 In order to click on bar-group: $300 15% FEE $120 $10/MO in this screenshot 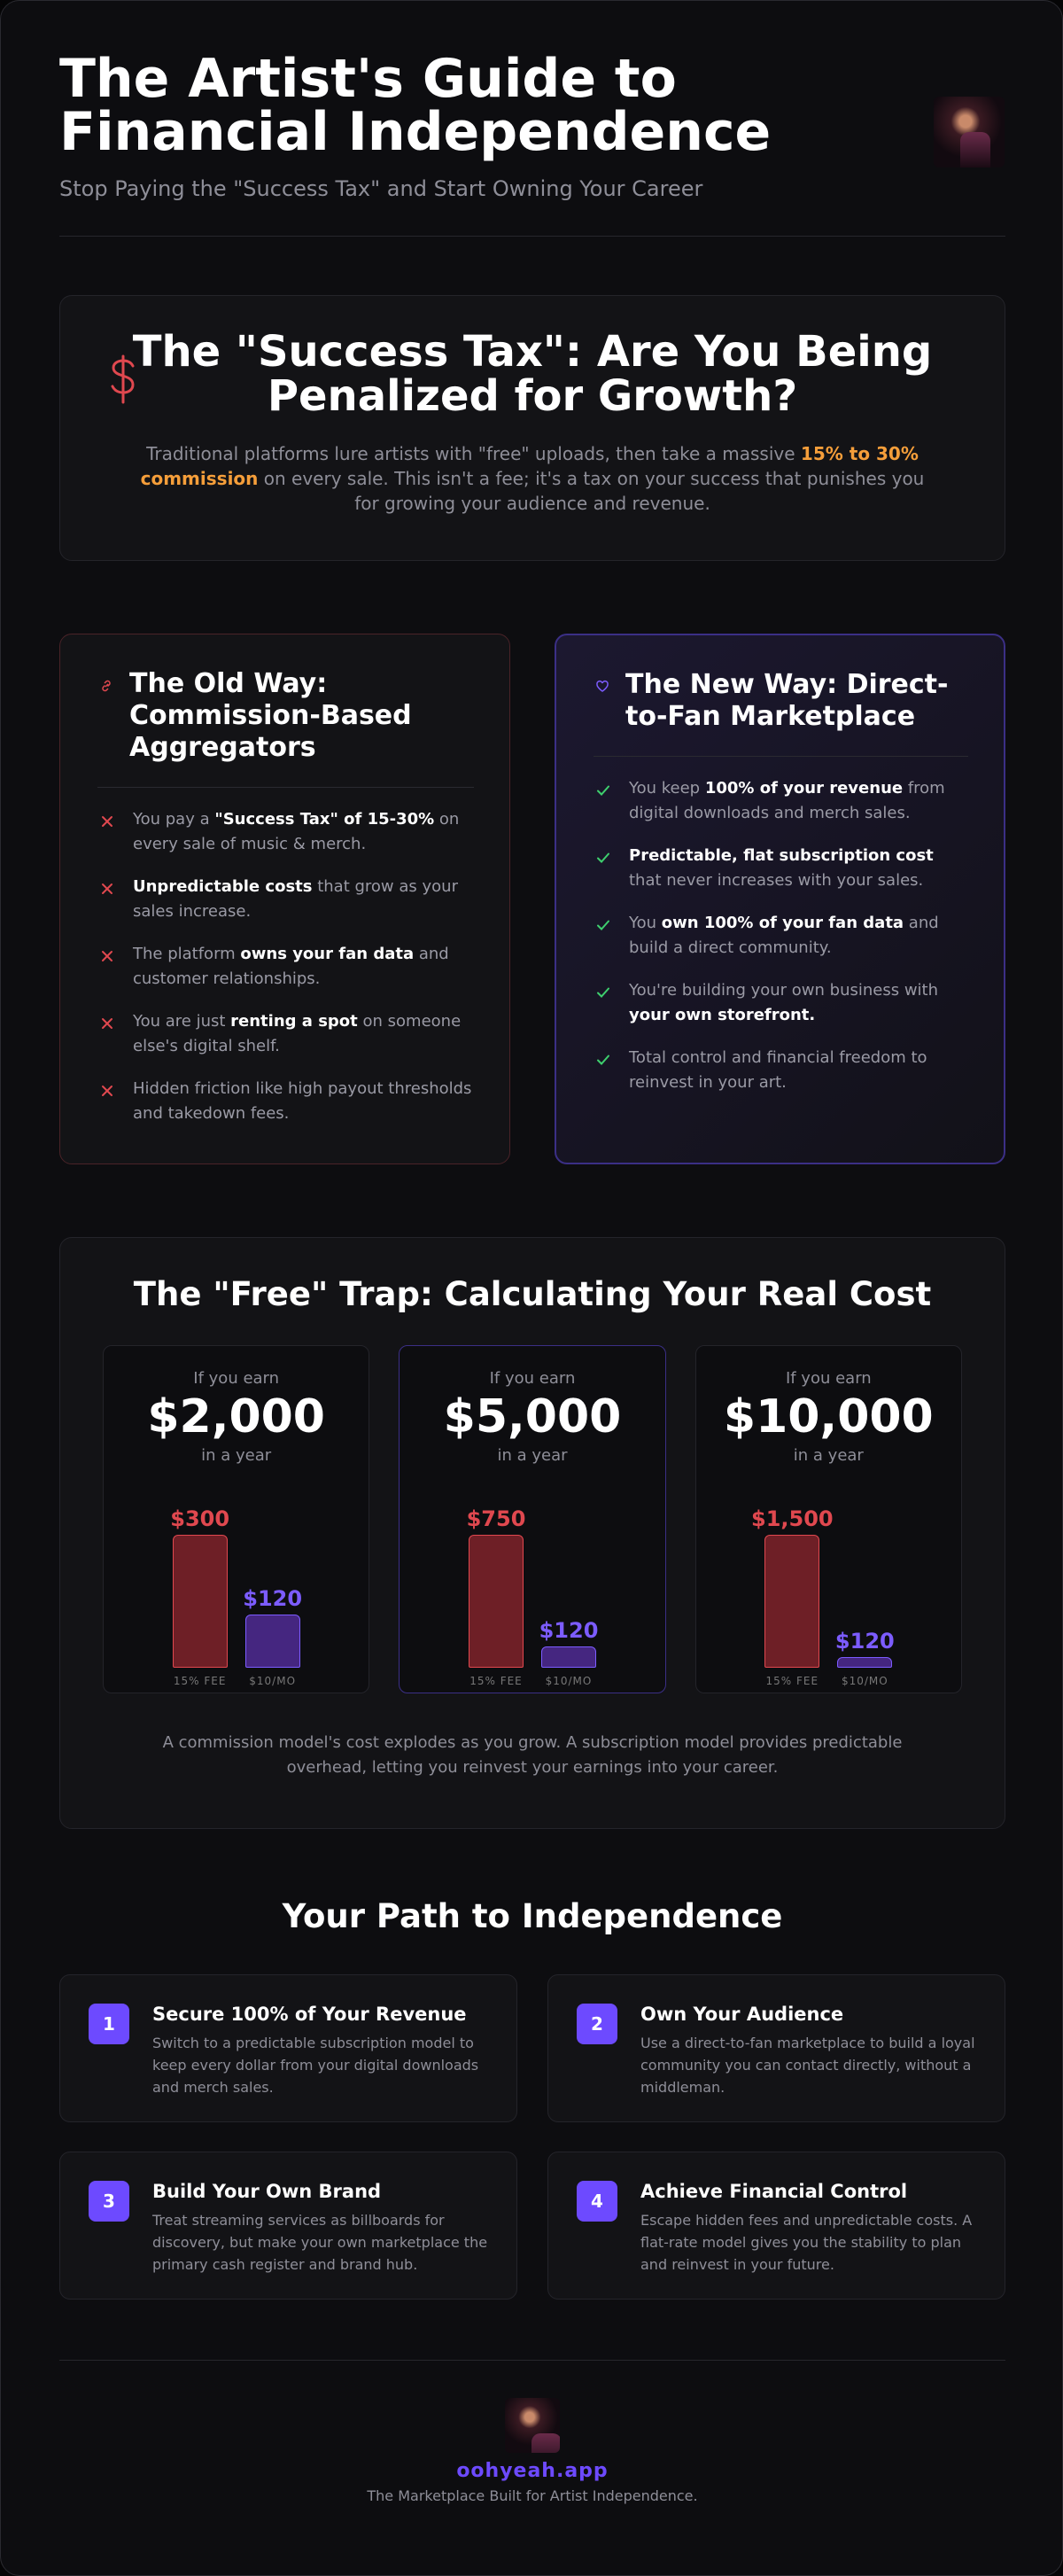, I will do `click(237, 1589)`.